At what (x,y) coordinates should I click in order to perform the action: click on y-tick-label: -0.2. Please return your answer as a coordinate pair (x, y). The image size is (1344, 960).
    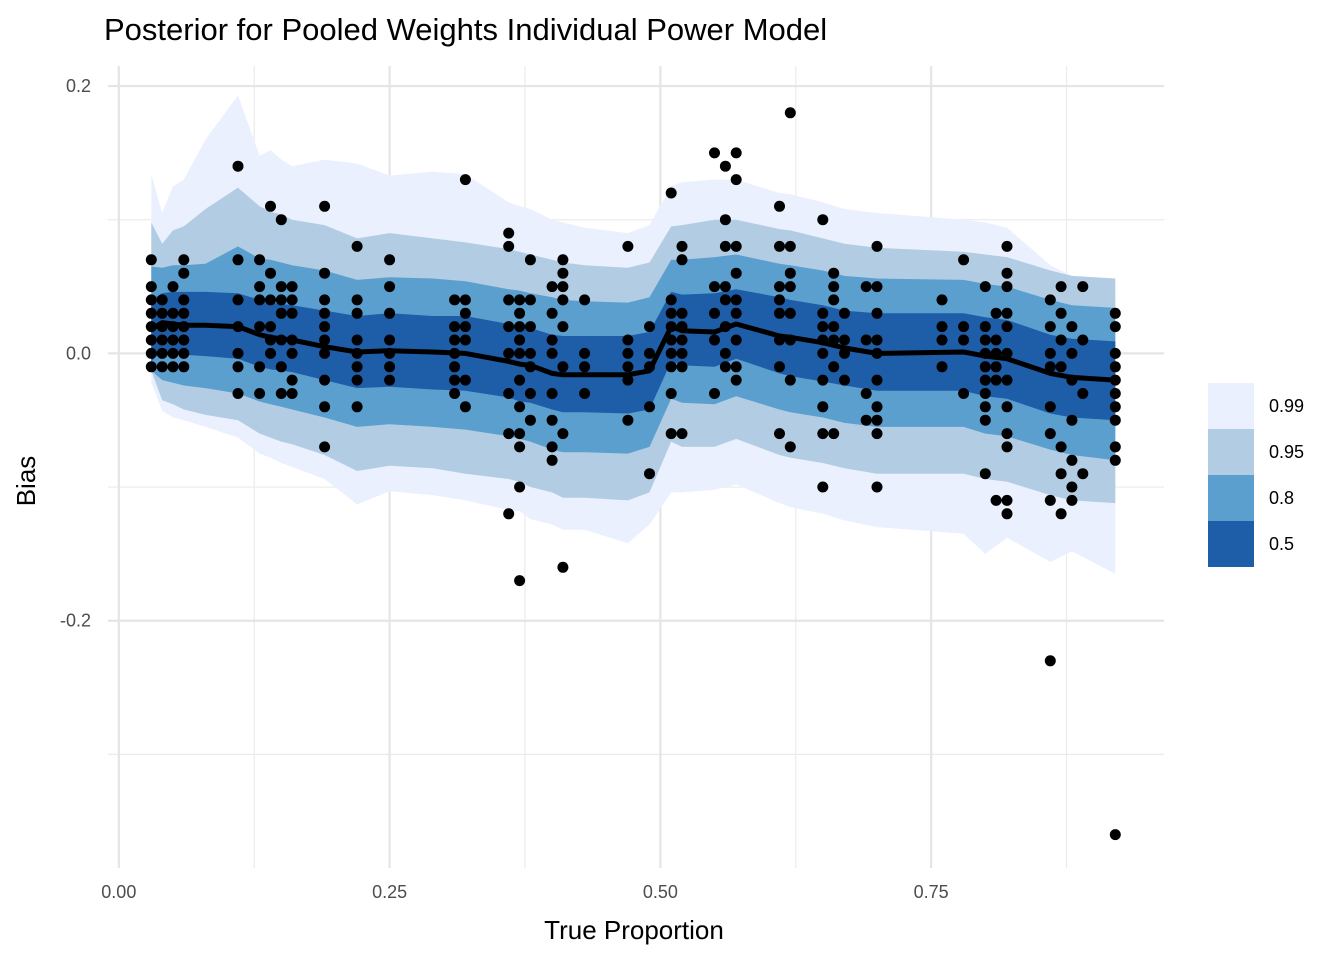
    Looking at the image, I should click on (75, 621).